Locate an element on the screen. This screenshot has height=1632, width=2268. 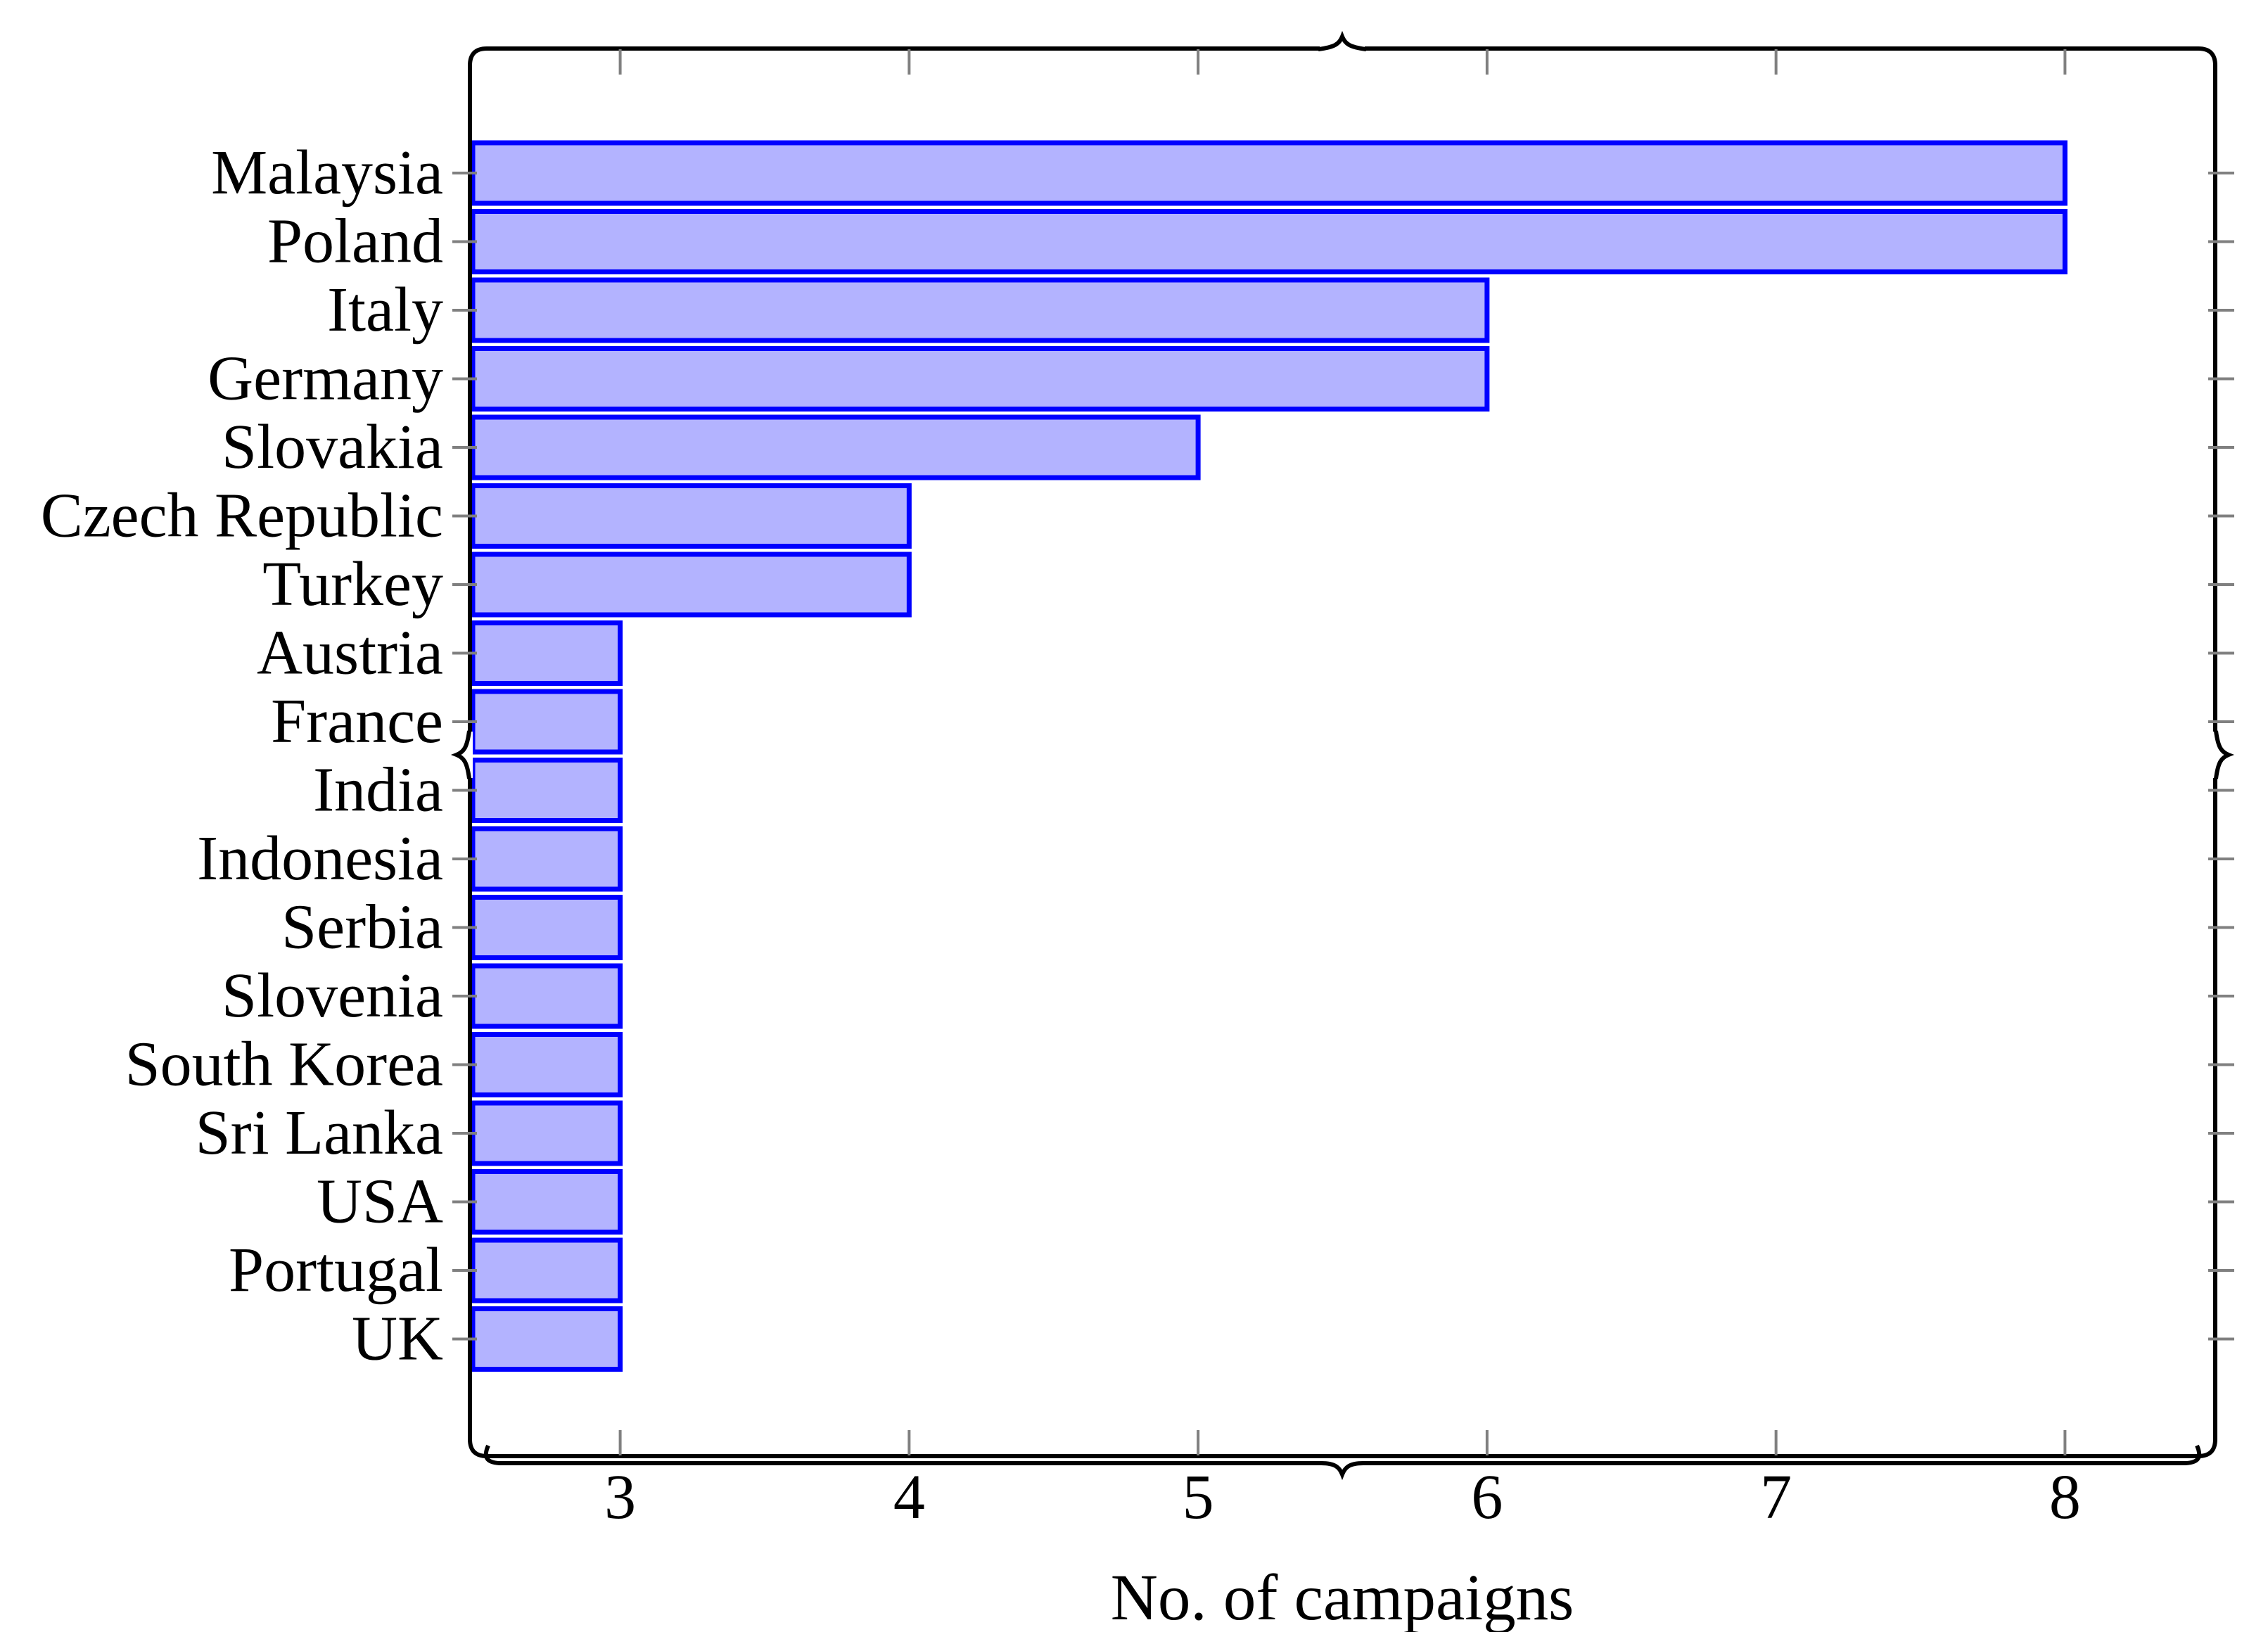
category-label: Poland is located at coordinates (355, 241).